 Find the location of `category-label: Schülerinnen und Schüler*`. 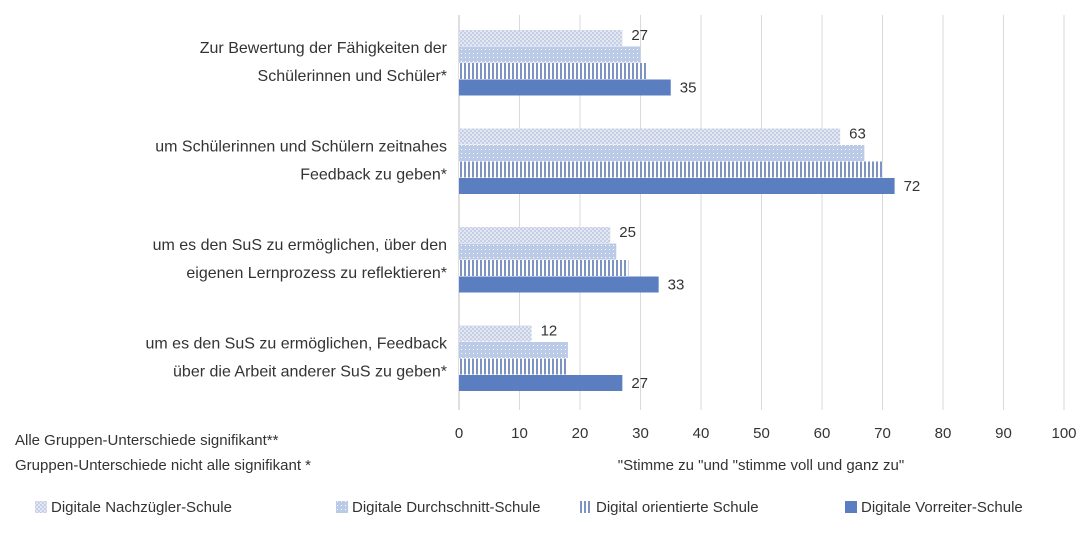

category-label: Schülerinnen und Schüler* is located at coordinates (352, 76).